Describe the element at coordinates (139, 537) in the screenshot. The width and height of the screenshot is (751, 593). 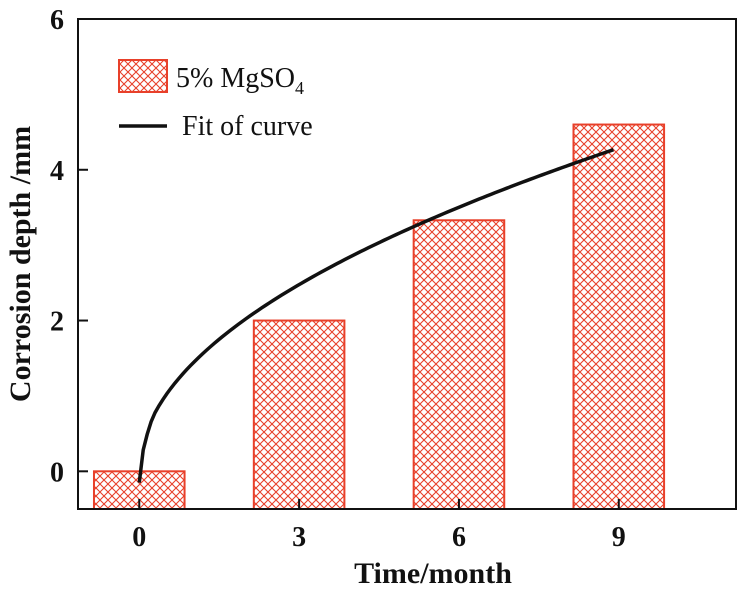
I see `x-tick-label: 0` at that location.